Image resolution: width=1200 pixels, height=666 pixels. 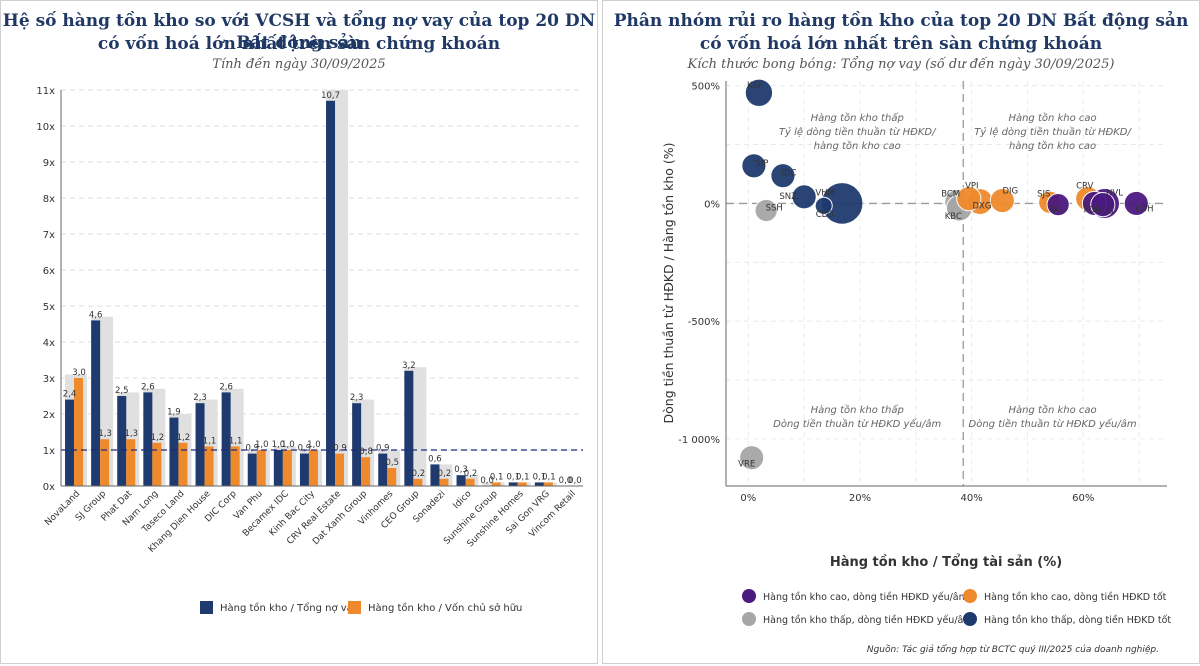 I want to click on data-label-debt: 2,3, so click(x=200, y=398).